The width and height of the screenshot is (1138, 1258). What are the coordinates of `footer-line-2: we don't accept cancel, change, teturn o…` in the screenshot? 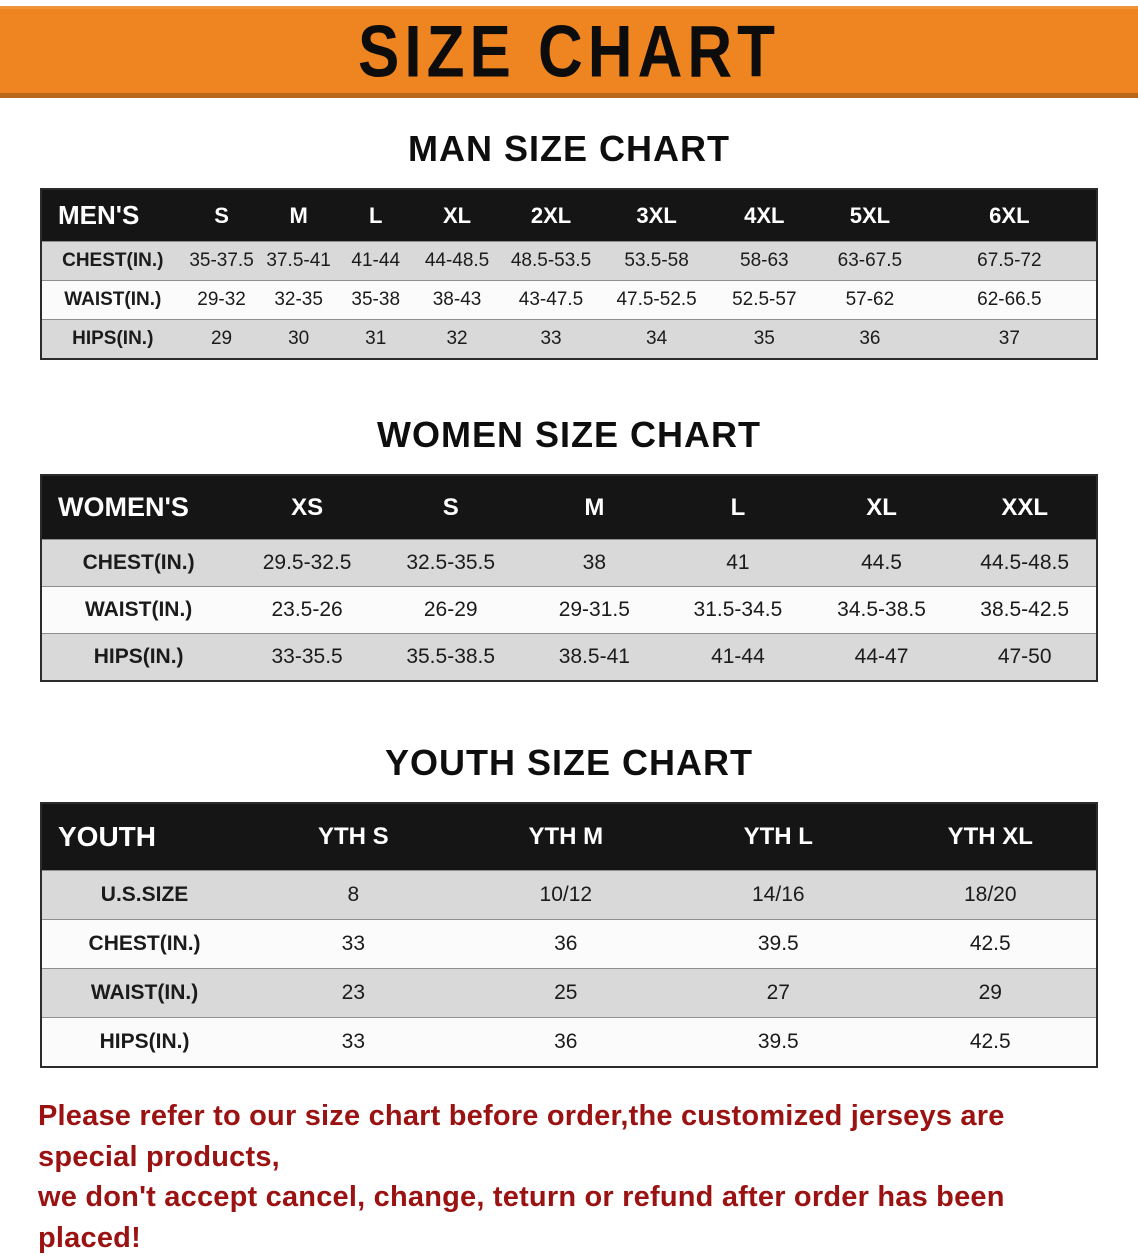 It's located at (521, 1217).